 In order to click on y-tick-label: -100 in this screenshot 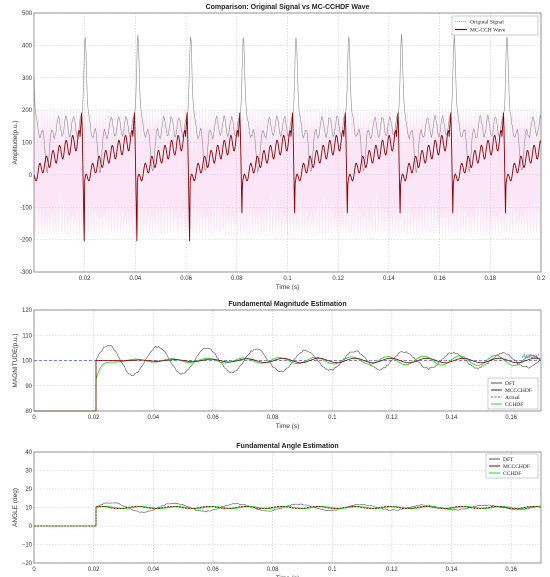, I will do `click(26, 208)`.